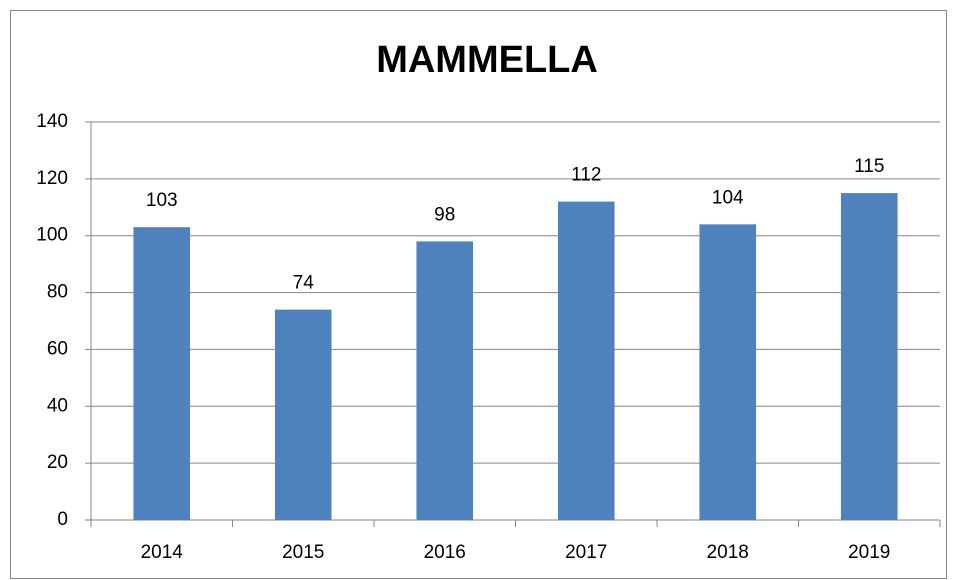 The width and height of the screenshot is (957, 580). Describe the element at coordinates (52, 121) in the screenshot. I see `y-tick-label: 140` at that location.